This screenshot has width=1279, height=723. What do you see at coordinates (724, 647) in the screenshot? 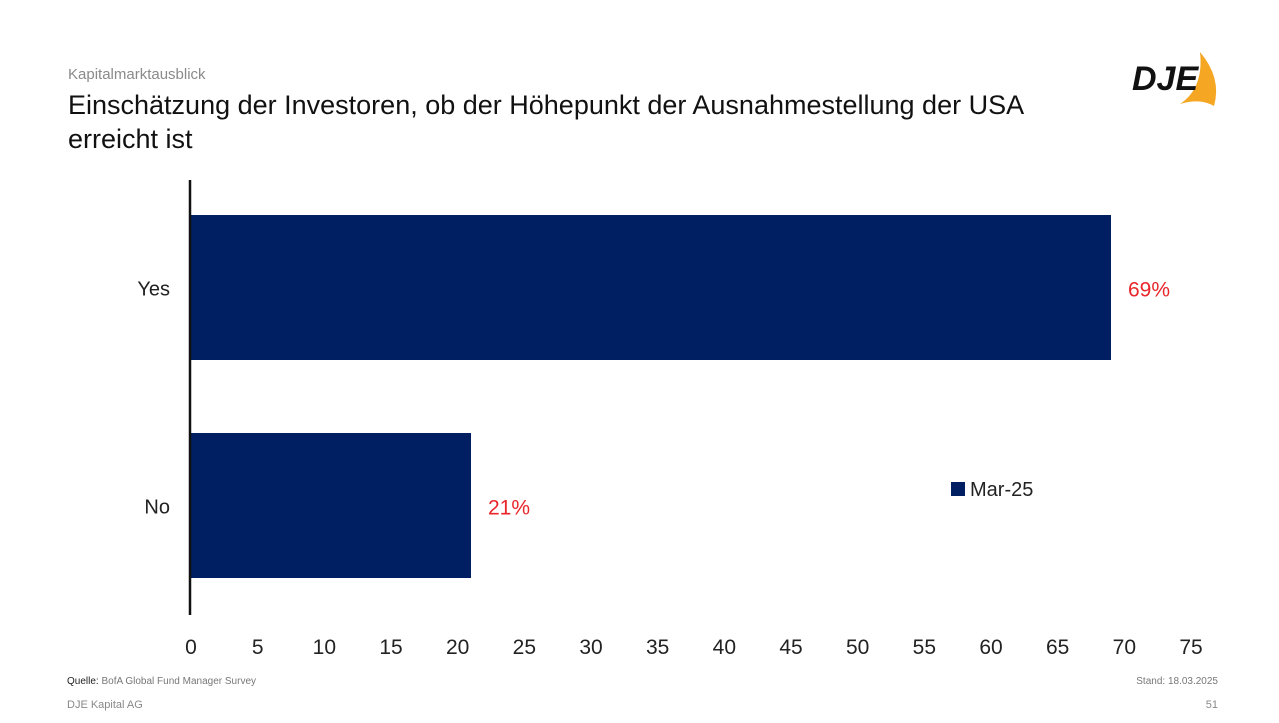
I see `x-tick-label: 40` at bounding box center [724, 647].